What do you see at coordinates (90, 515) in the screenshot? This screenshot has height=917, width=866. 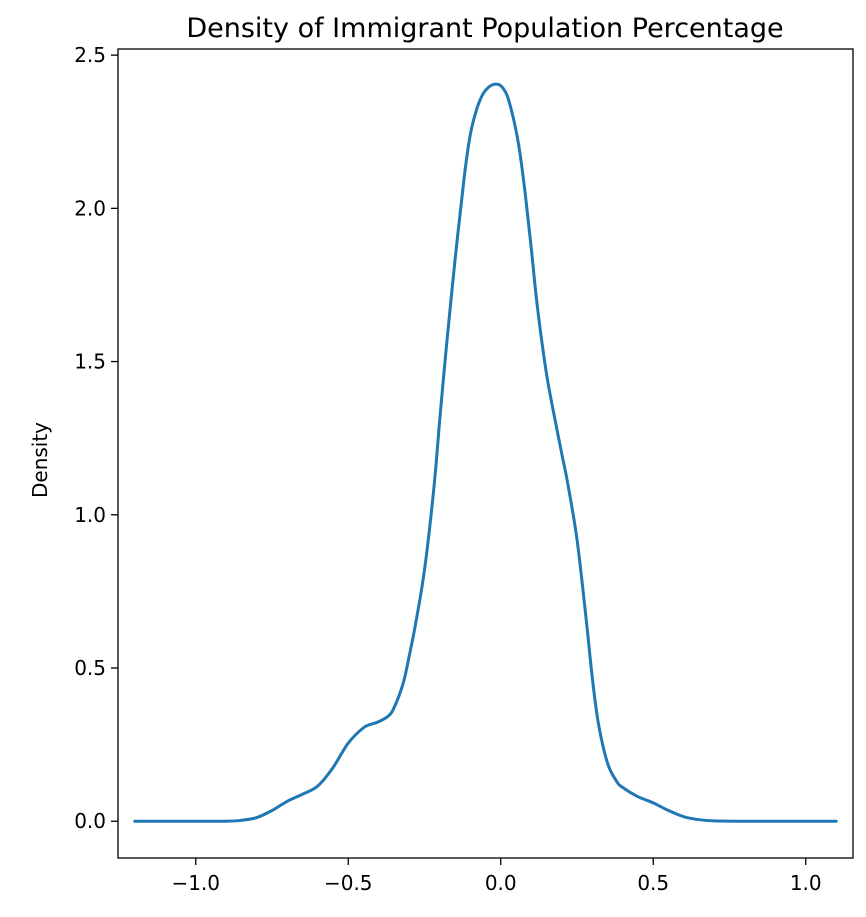 I see `y-tick-label: 1.0` at bounding box center [90, 515].